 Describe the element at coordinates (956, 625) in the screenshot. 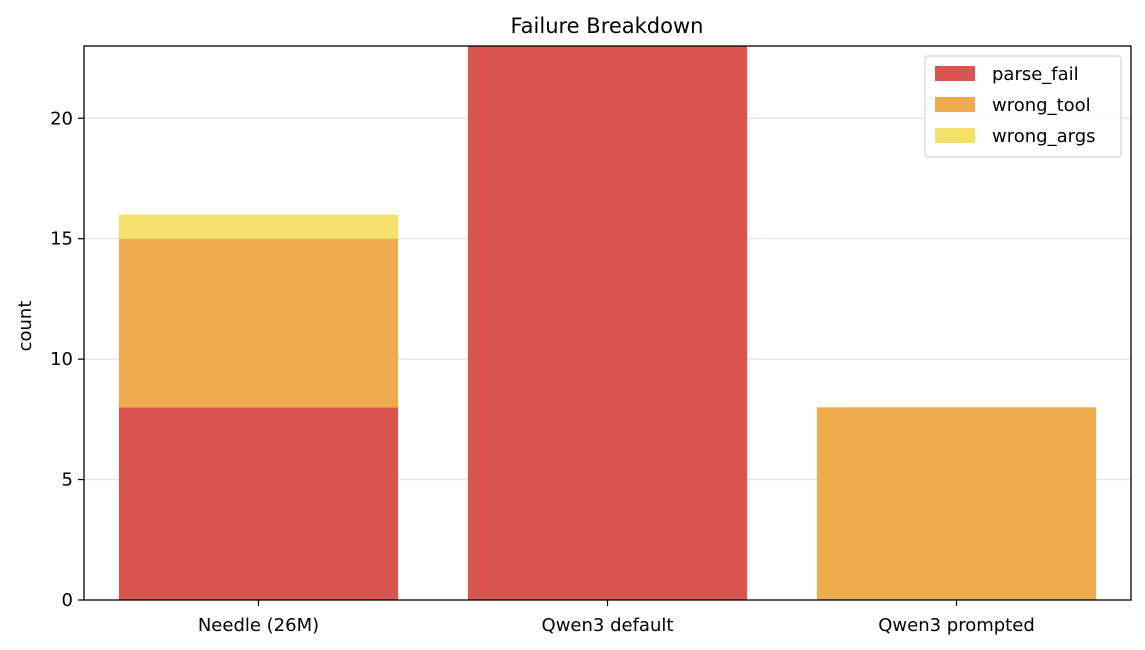

I see `x-tick-label: Qwen3 prompted` at that location.